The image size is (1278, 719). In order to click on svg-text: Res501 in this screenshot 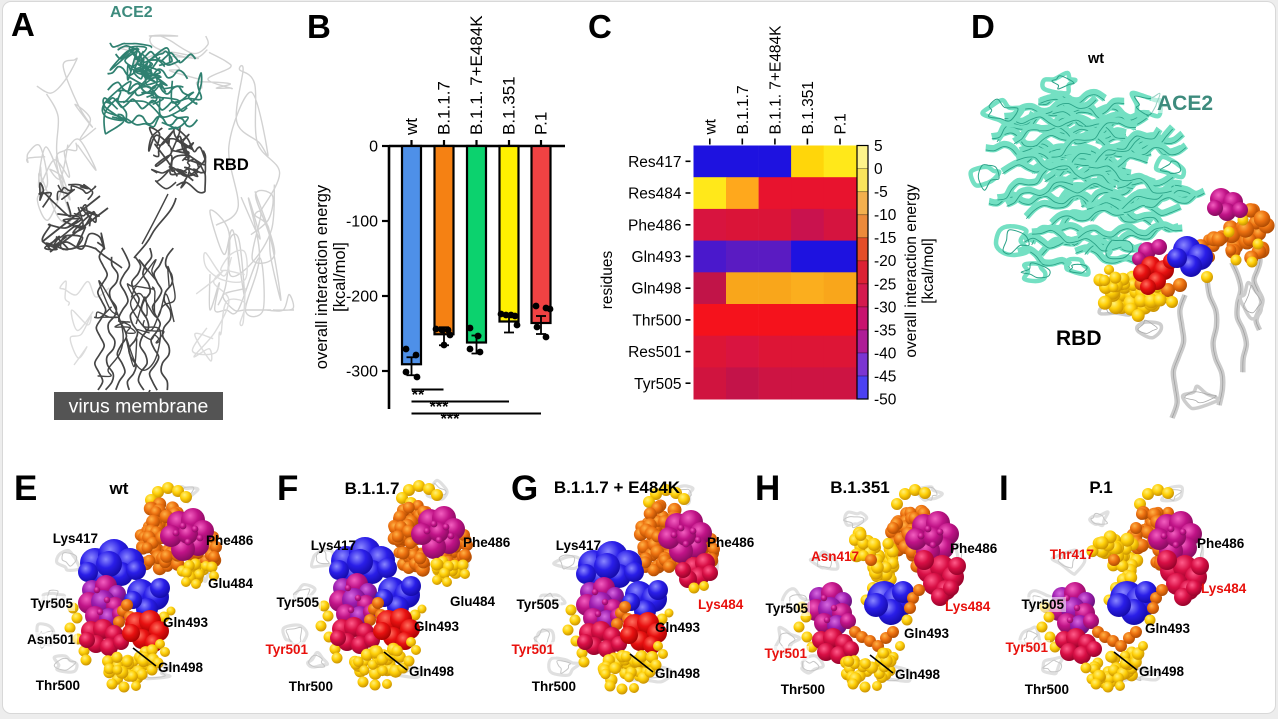, I will do `click(654, 352)`.